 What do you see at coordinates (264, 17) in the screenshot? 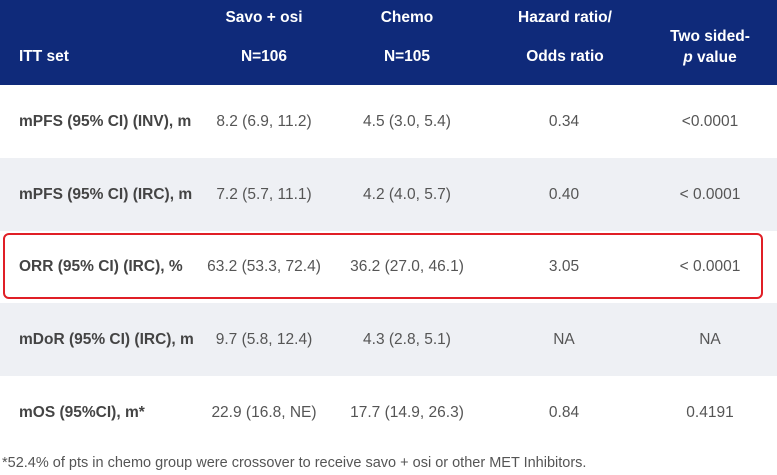
I see `header-savo-osi-line1: Savo + osi` at bounding box center [264, 17].